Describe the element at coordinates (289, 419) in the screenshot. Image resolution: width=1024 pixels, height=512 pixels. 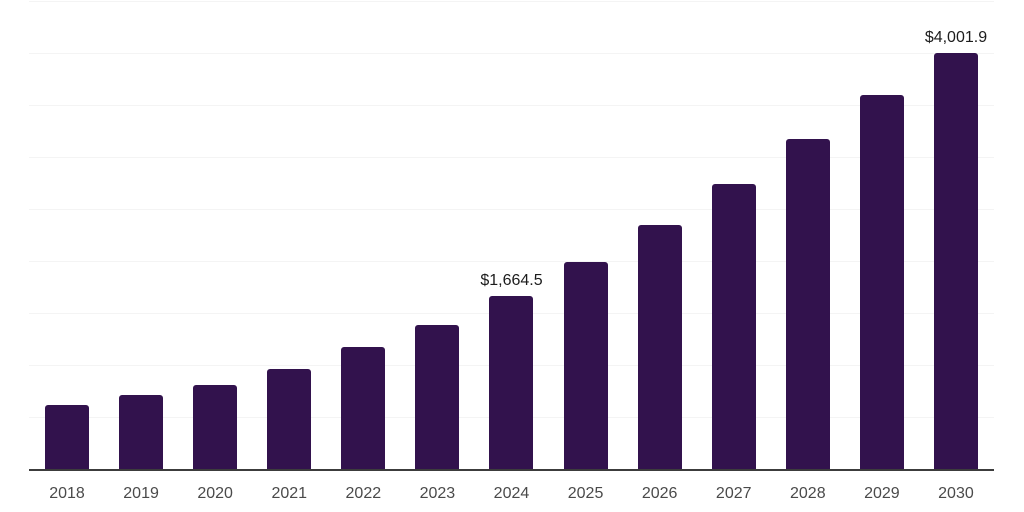
I see `bar-2021` at that location.